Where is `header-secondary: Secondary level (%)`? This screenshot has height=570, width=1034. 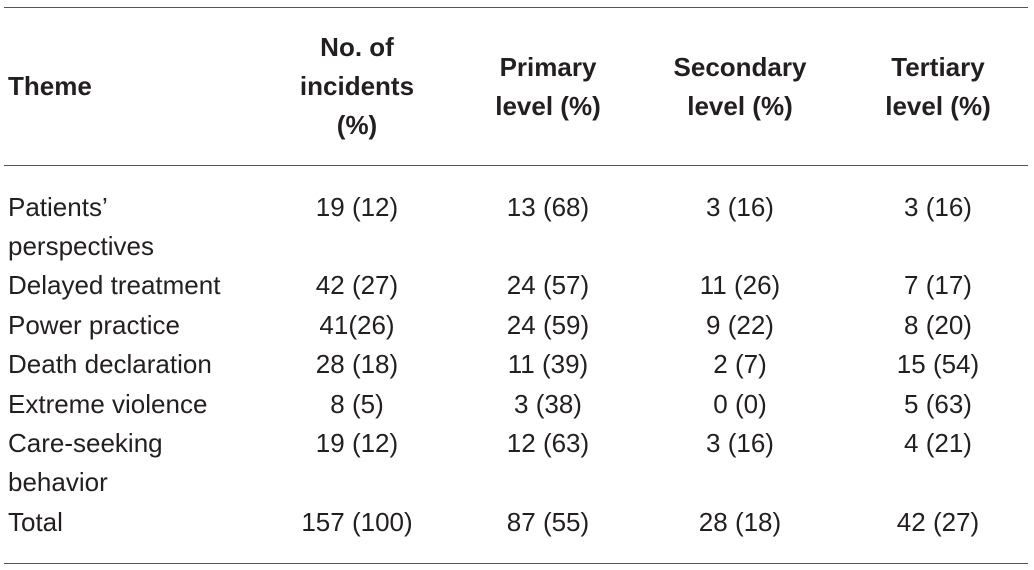
header-secondary: Secondary level (%) is located at coordinates (740, 87).